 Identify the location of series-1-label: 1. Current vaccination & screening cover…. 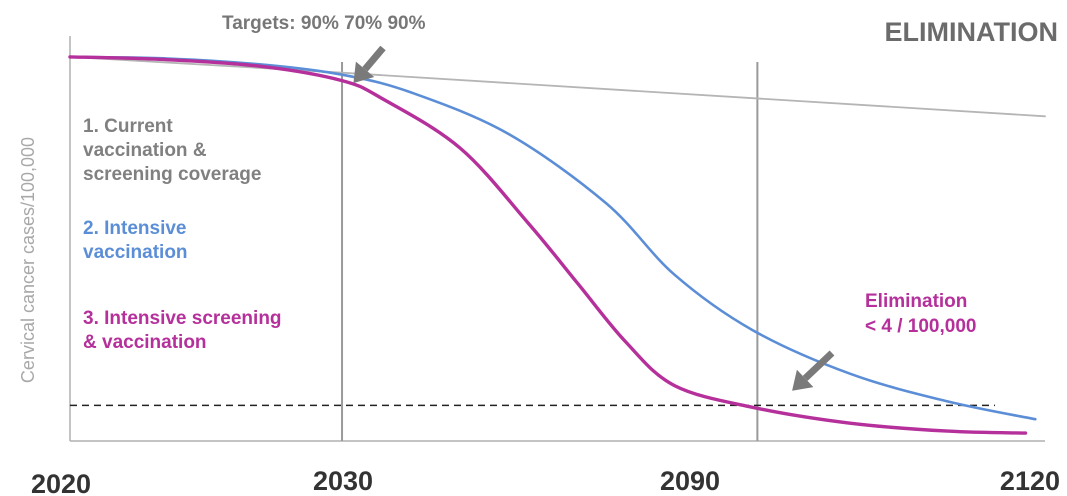
(172, 150).